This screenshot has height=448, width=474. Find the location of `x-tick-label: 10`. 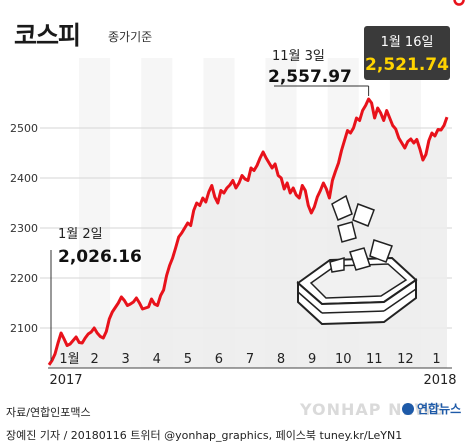

x-tick-label: 10 is located at coordinates (343, 359).